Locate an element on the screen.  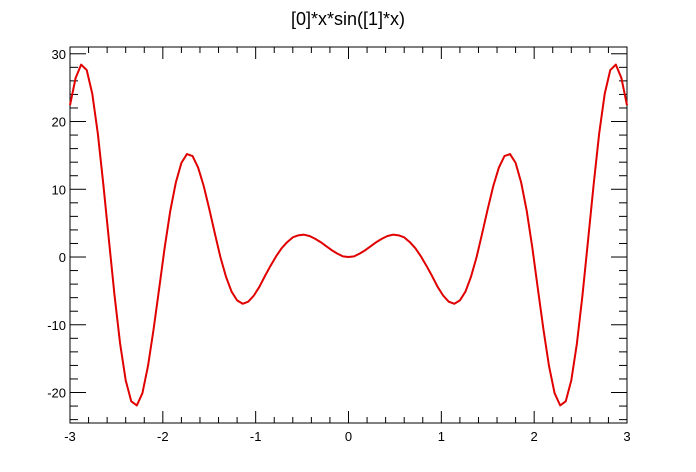
y-tick-label: -10 is located at coordinates (56, 325).